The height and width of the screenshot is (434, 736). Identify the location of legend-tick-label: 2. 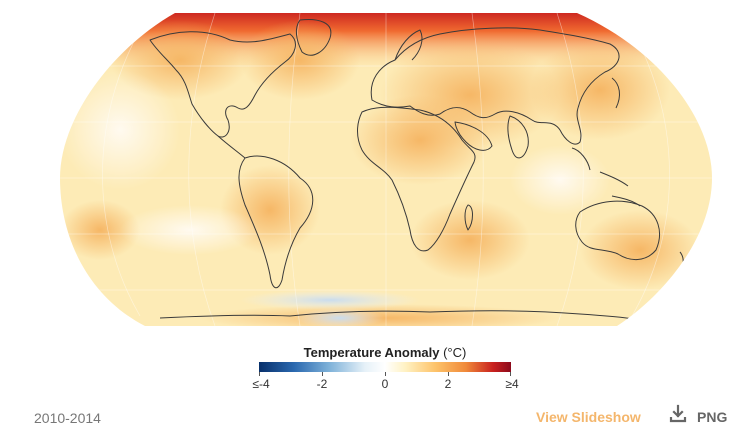
(448, 384).